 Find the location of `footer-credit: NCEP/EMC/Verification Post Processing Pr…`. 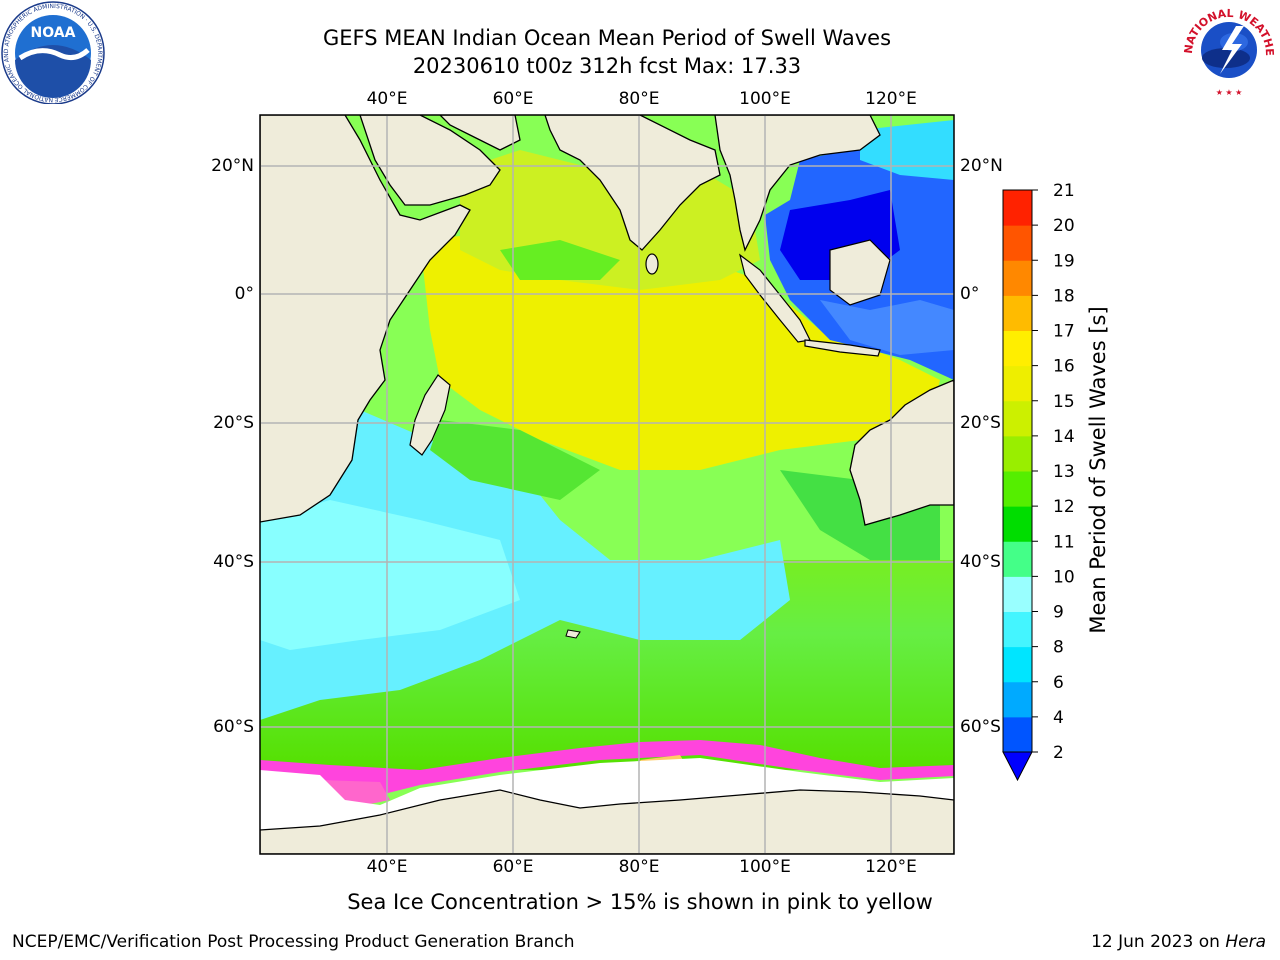

footer-credit: NCEP/EMC/Verification Post Processing Pr… is located at coordinates (293, 942).